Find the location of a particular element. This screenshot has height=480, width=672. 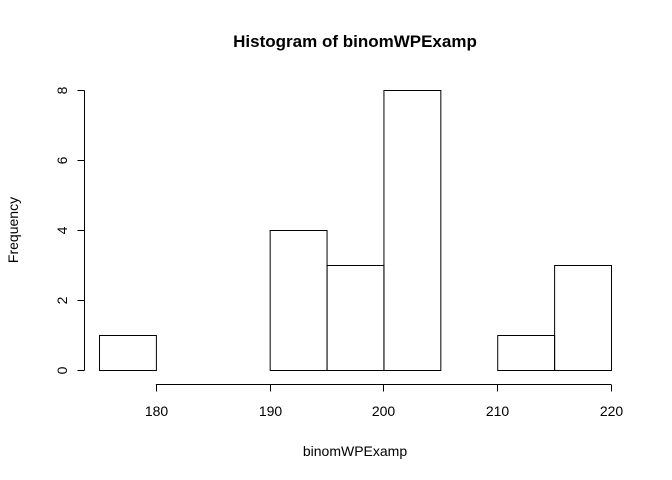

x-tick-label: 200 is located at coordinates (384, 411).